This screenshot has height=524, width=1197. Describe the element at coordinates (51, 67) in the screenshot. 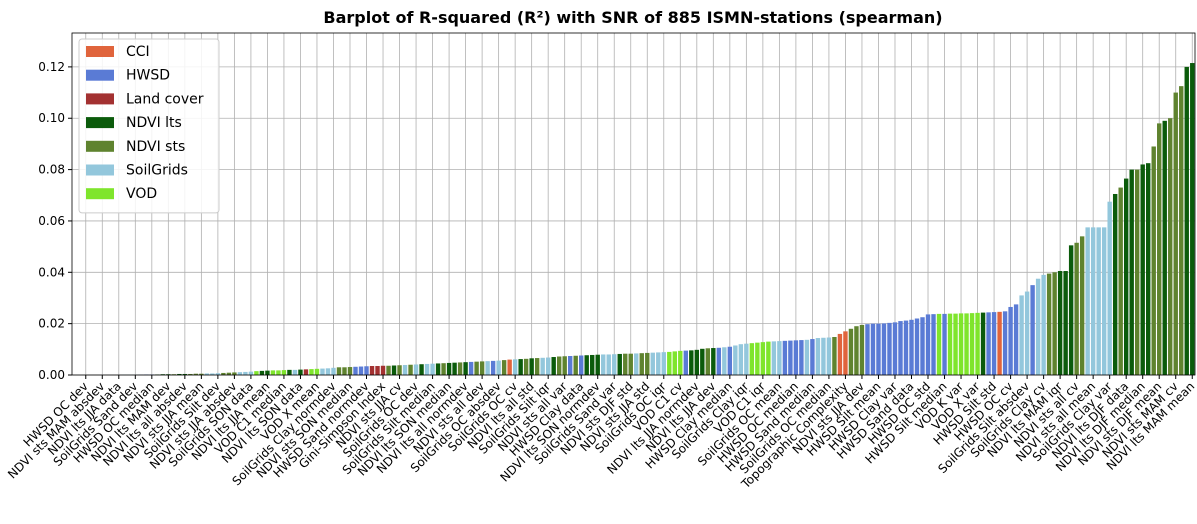

I see `y-tick-label: 0.12` at that location.